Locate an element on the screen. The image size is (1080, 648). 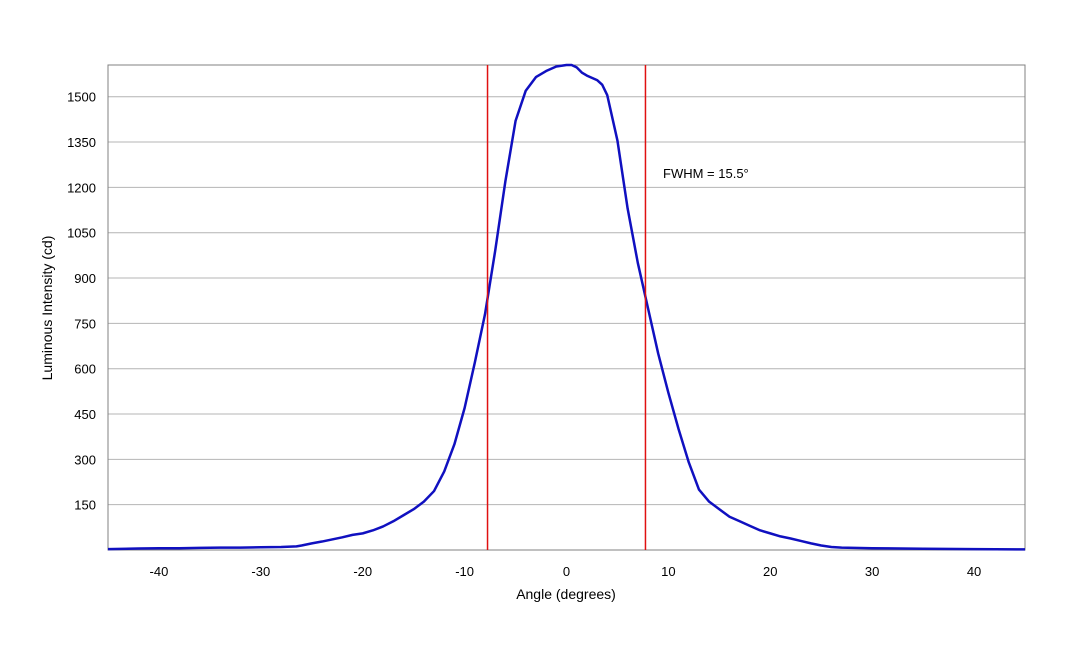
y-tick-label: 1200 is located at coordinates (81, 187).